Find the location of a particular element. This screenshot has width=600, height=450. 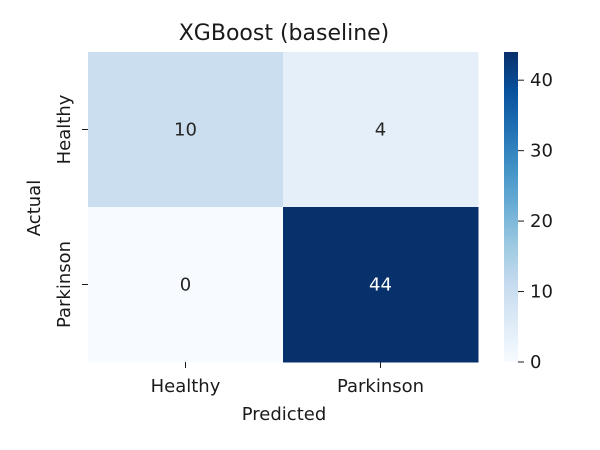

colorbar-tick-label: 0 is located at coordinates (535, 362).